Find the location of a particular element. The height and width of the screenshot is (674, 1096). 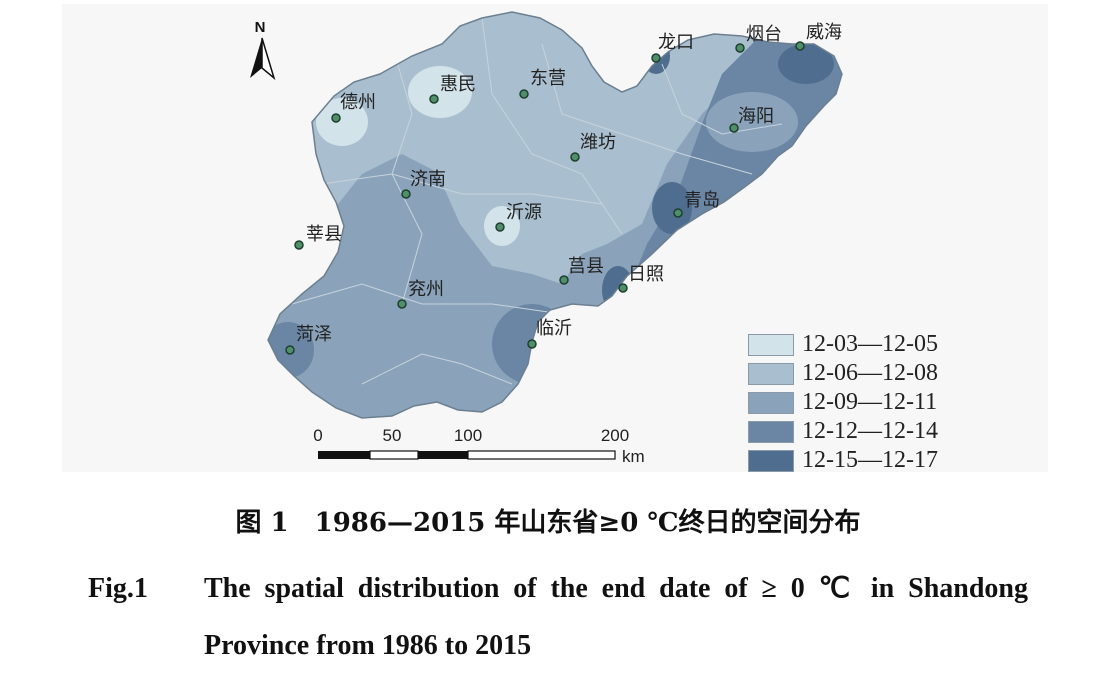

city-label: 莘县 is located at coordinates (324, 234).